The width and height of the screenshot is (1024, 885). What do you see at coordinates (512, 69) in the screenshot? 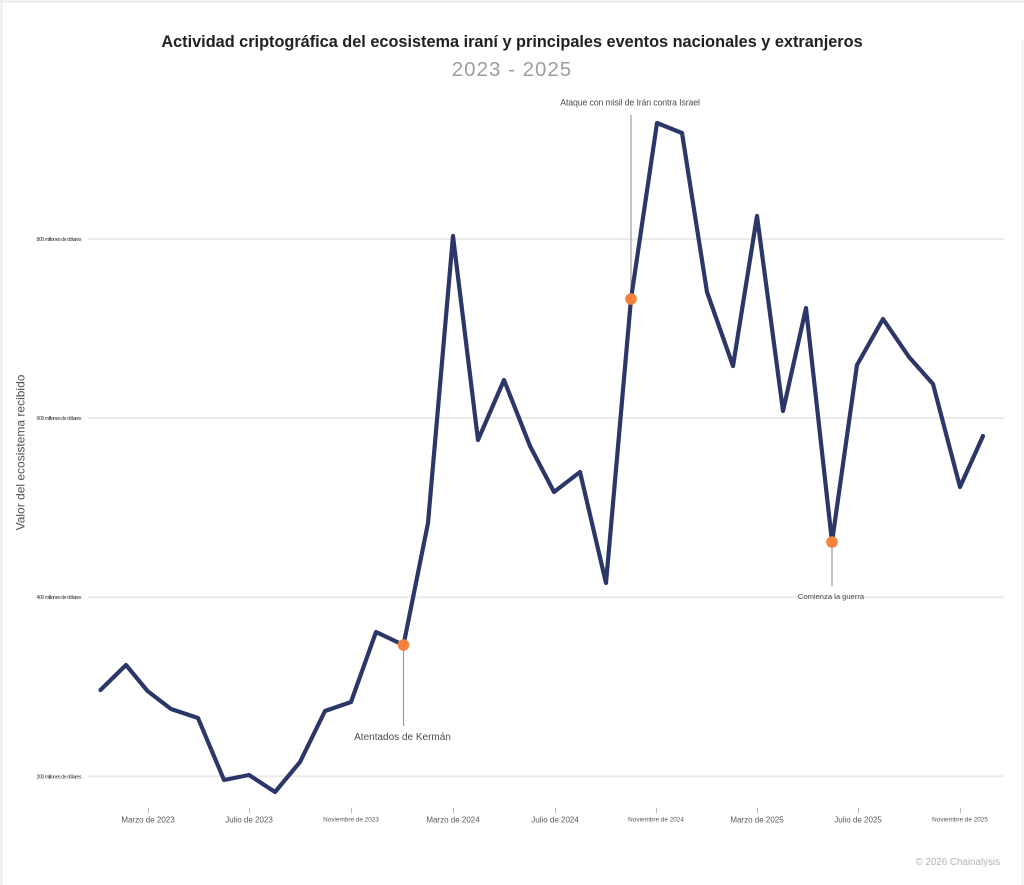
I see `svg-text: 2023 - 2025` at bounding box center [512, 69].